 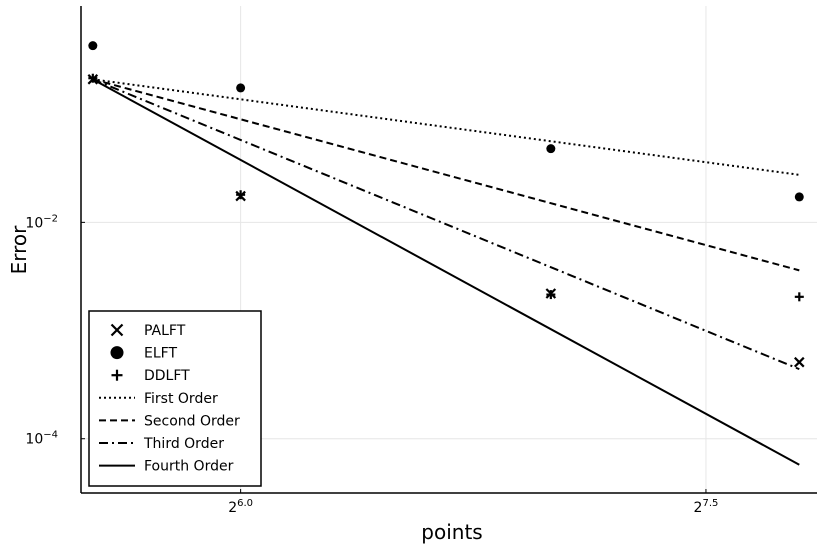 What do you see at coordinates (181, 399) in the screenshot?
I see `legend-label-first-order: First Order` at bounding box center [181, 399].